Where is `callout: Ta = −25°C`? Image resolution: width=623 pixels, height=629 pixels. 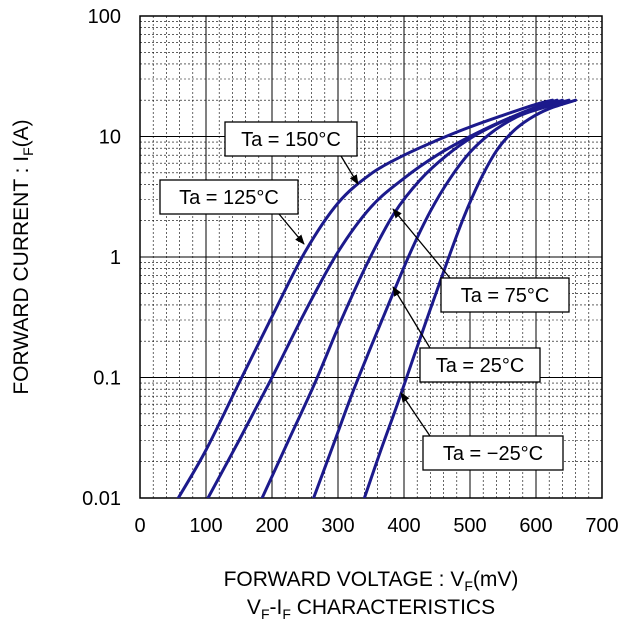
callout: Ta = −25°C is located at coordinates (482, 431).